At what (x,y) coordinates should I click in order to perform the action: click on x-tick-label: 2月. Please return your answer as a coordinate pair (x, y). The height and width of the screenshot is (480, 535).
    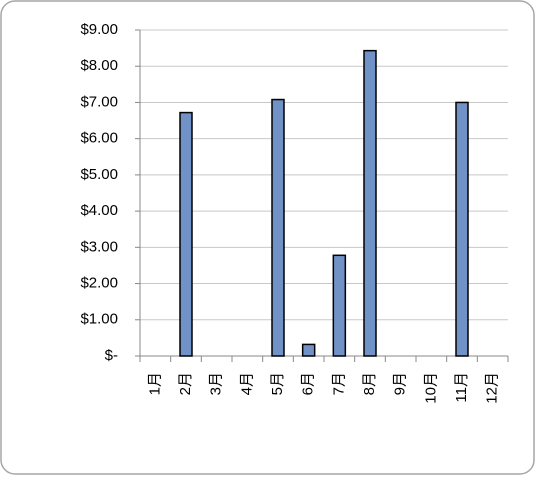
    Looking at the image, I should click on (185, 383).